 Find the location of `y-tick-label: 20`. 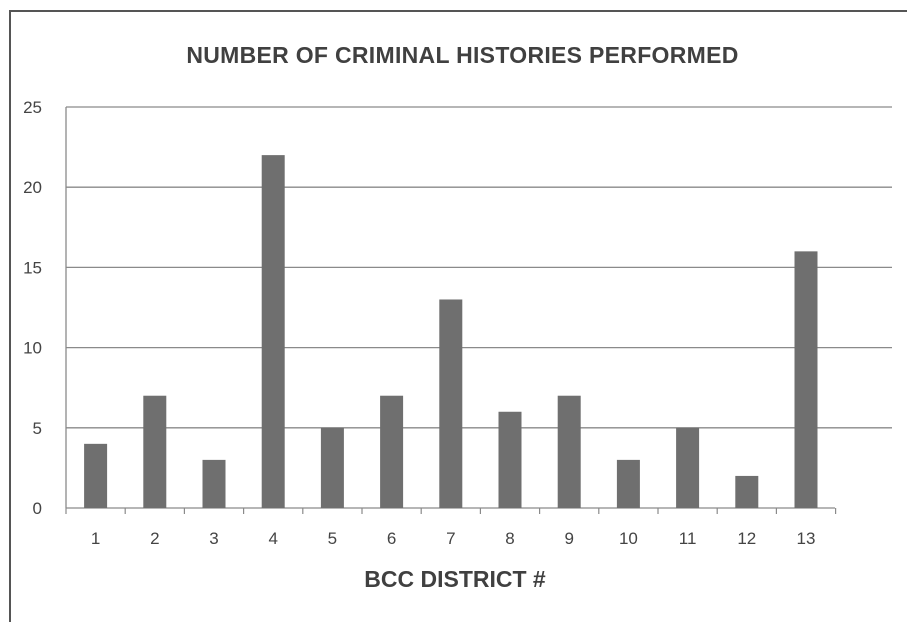

y-tick-label: 20 is located at coordinates (32, 187).